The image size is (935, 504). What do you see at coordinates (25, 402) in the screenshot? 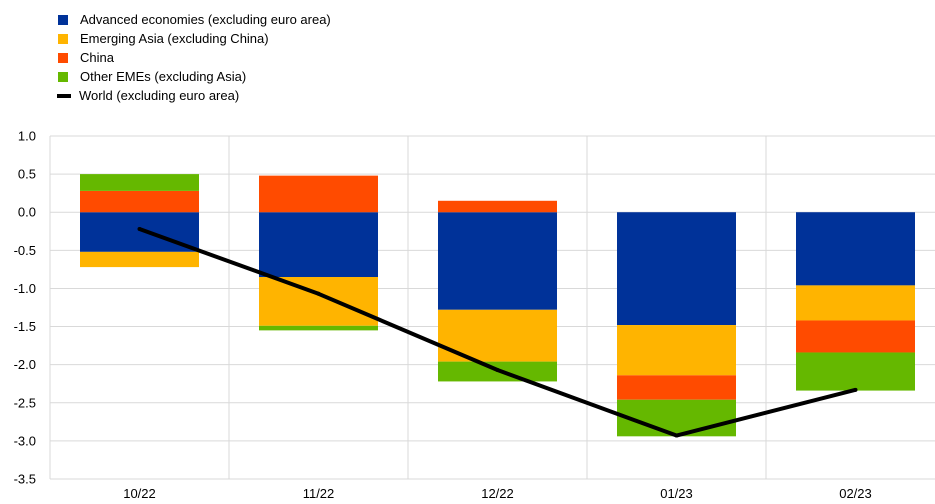
I see `y-tick-label: -2.5` at bounding box center [25, 402].